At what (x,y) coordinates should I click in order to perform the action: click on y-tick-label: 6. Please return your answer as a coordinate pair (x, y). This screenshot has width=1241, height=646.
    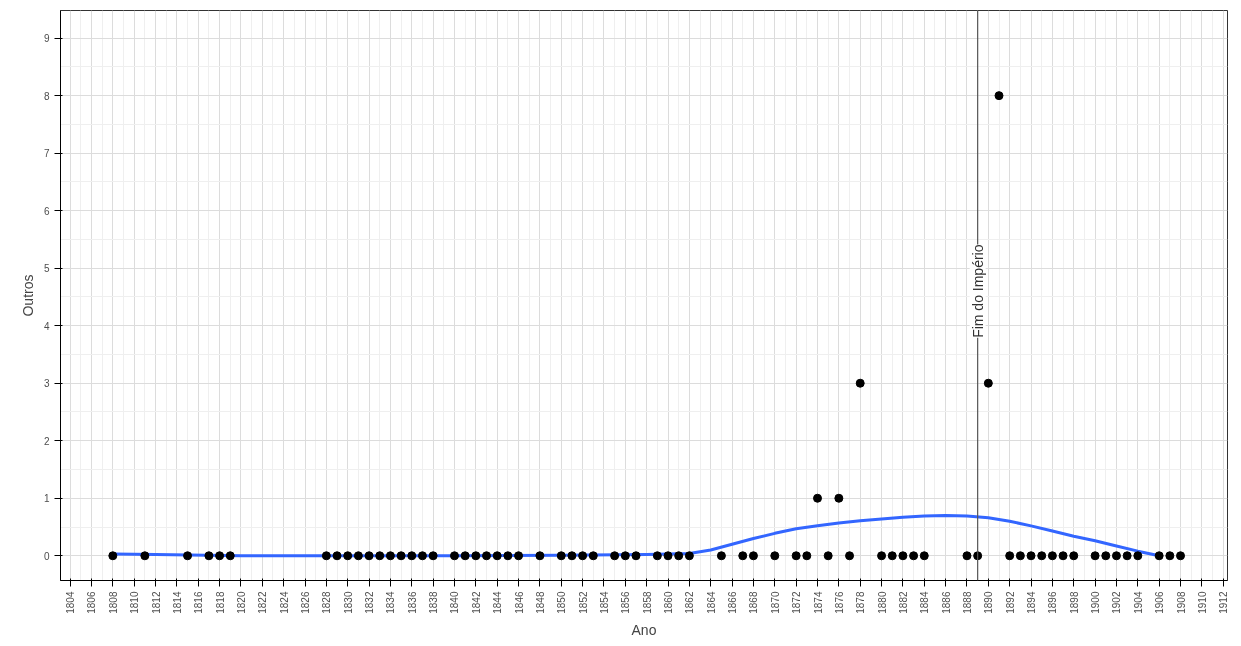
    Looking at the image, I should click on (46, 211).